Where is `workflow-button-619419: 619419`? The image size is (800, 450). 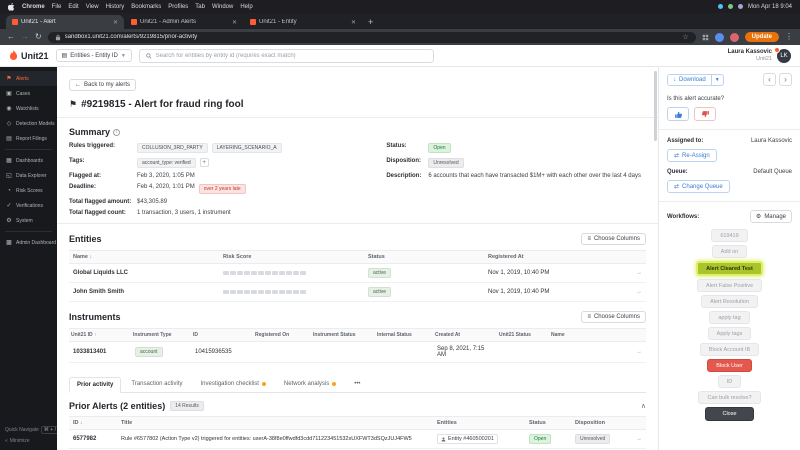 workflow-button-619419: 619419 is located at coordinates (729, 235).